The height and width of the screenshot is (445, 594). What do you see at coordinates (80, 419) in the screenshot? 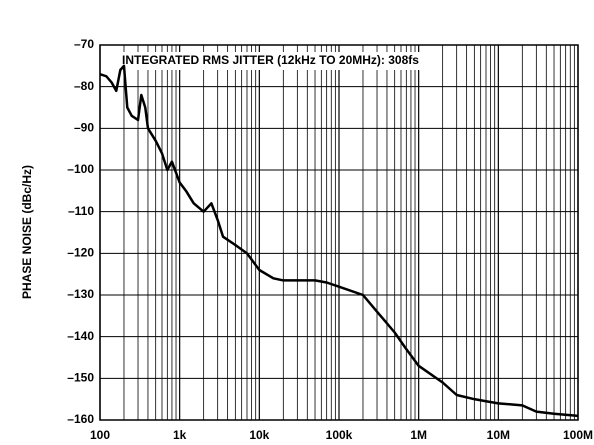
I see `y-tick-label: –160` at bounding box center [80, 419].